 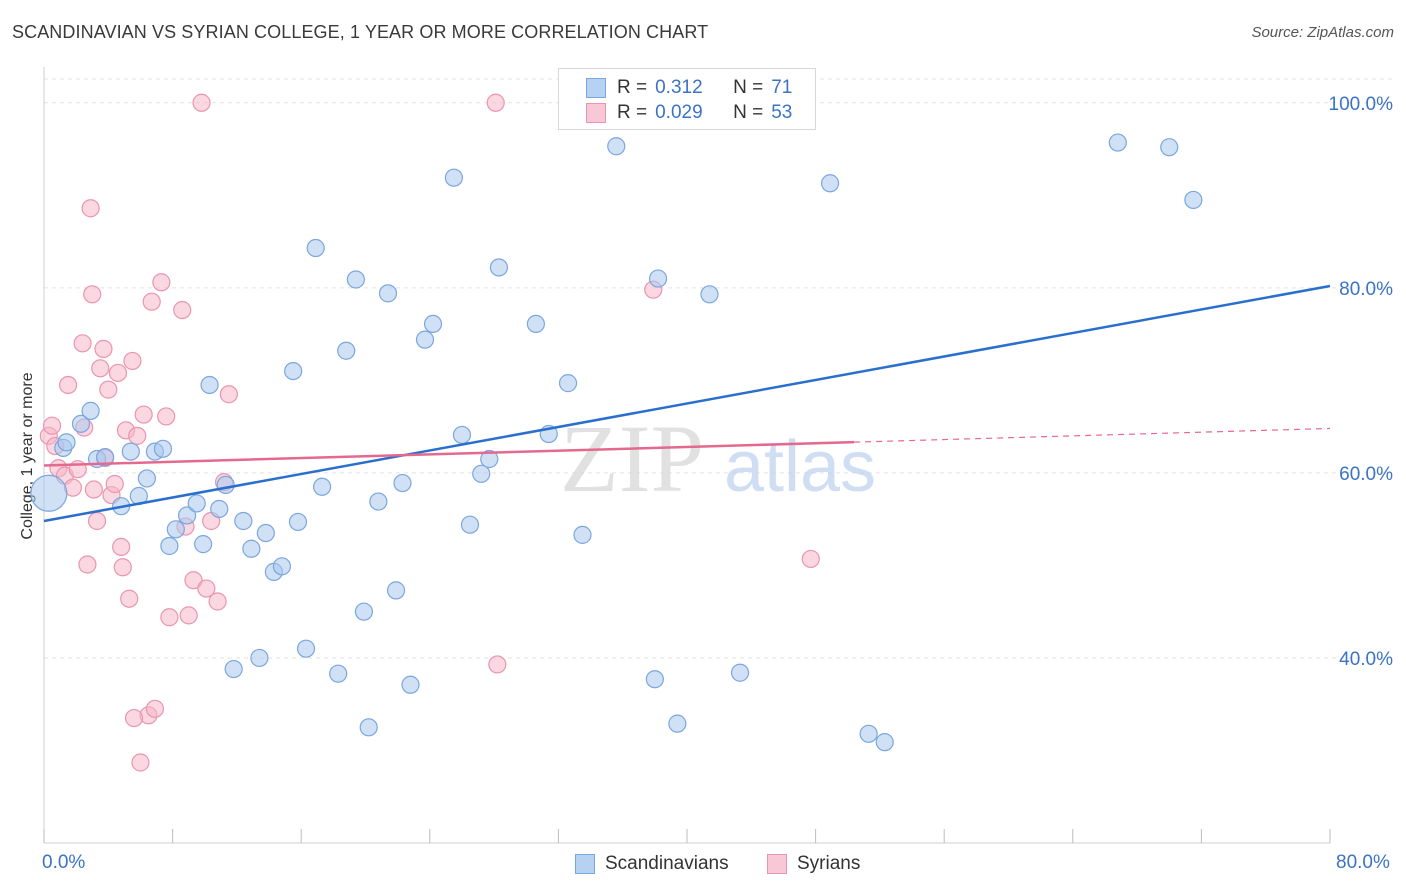 What do you see at coordinates (1366, 289) in the screenshot?
I see `y-tick-label: 80.0%` at bounding box center [1366, 289].